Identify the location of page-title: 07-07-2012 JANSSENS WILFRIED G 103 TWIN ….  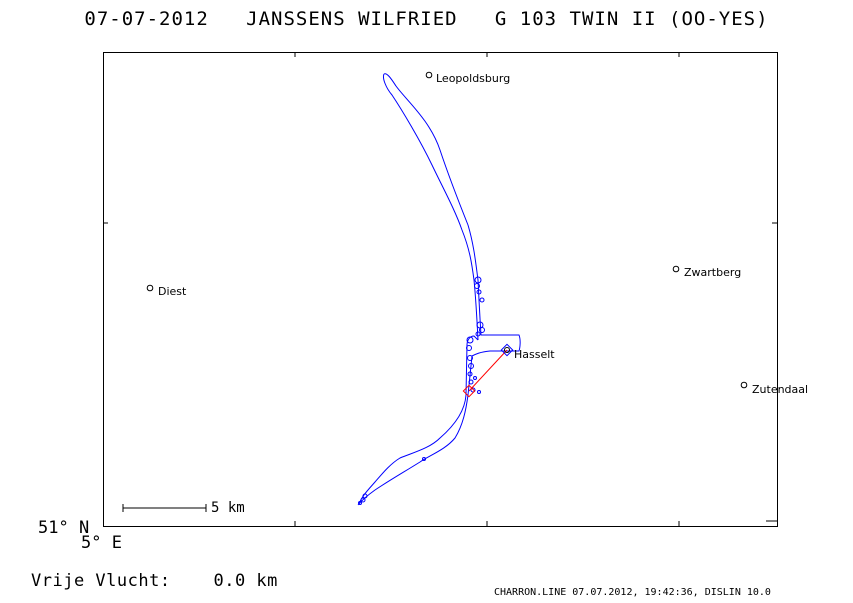
(426, 19).